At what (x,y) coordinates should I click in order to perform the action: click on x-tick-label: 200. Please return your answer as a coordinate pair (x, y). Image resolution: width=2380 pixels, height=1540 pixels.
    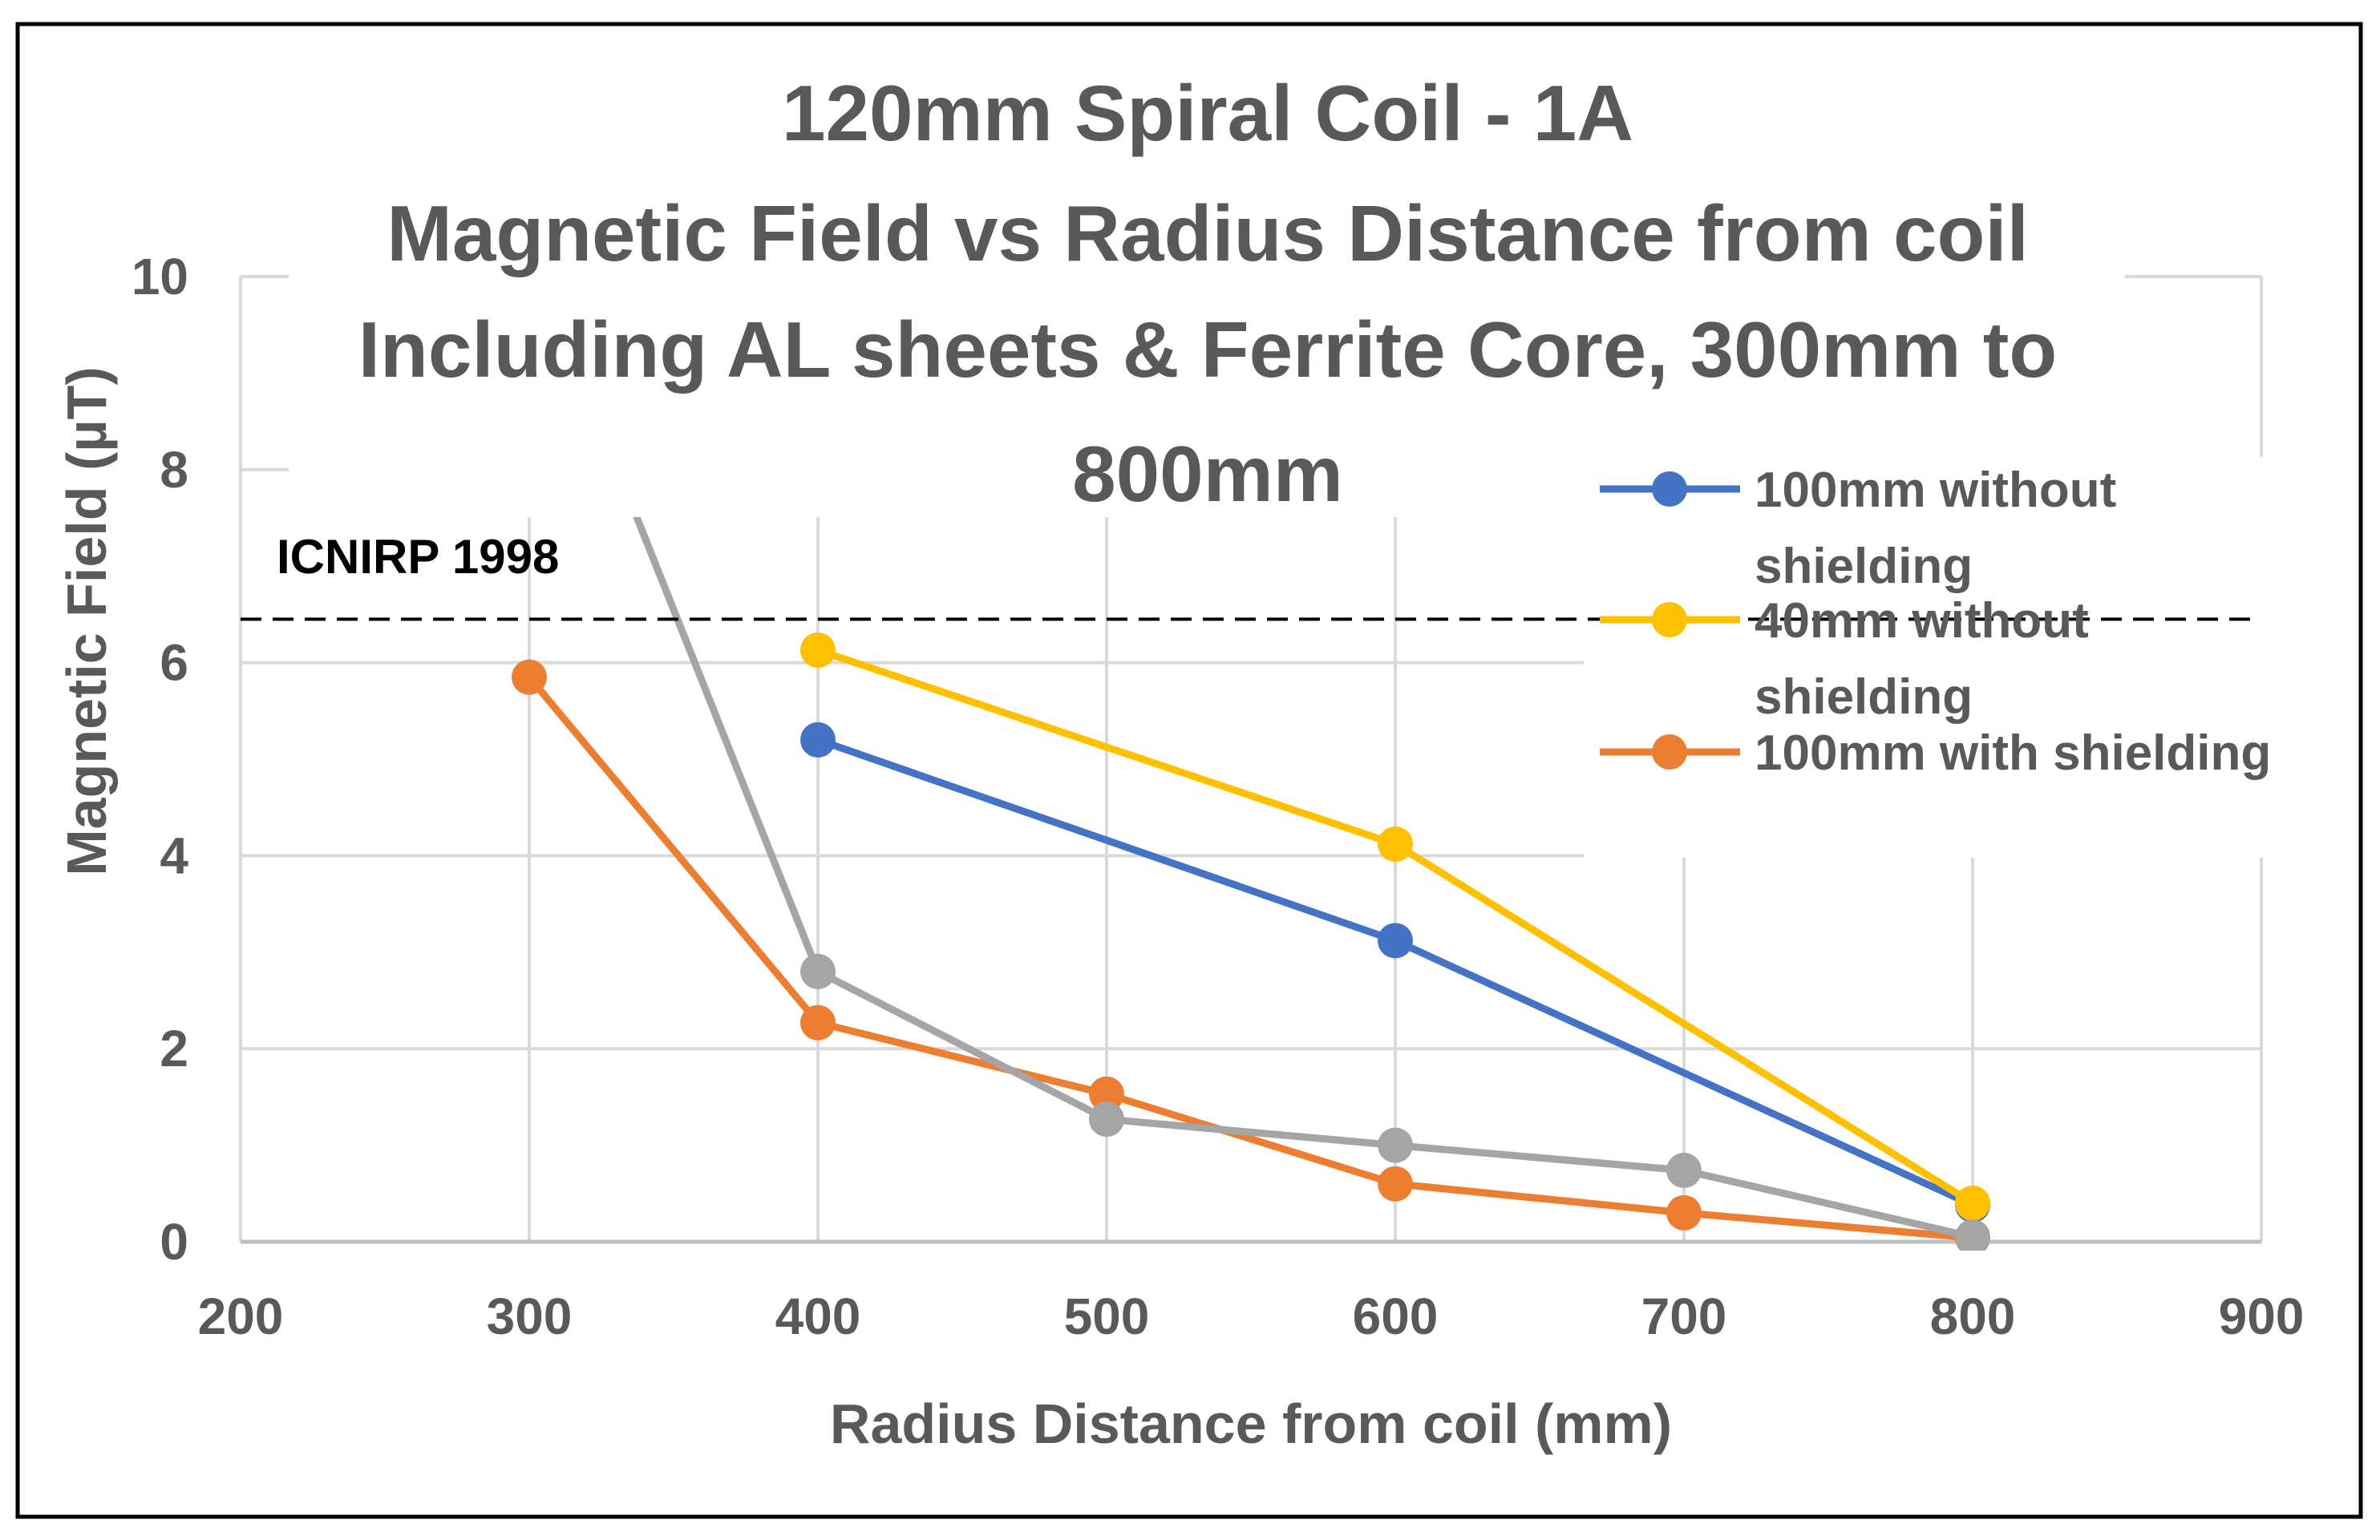
    Looking at the image, I should click on (241, 1316).